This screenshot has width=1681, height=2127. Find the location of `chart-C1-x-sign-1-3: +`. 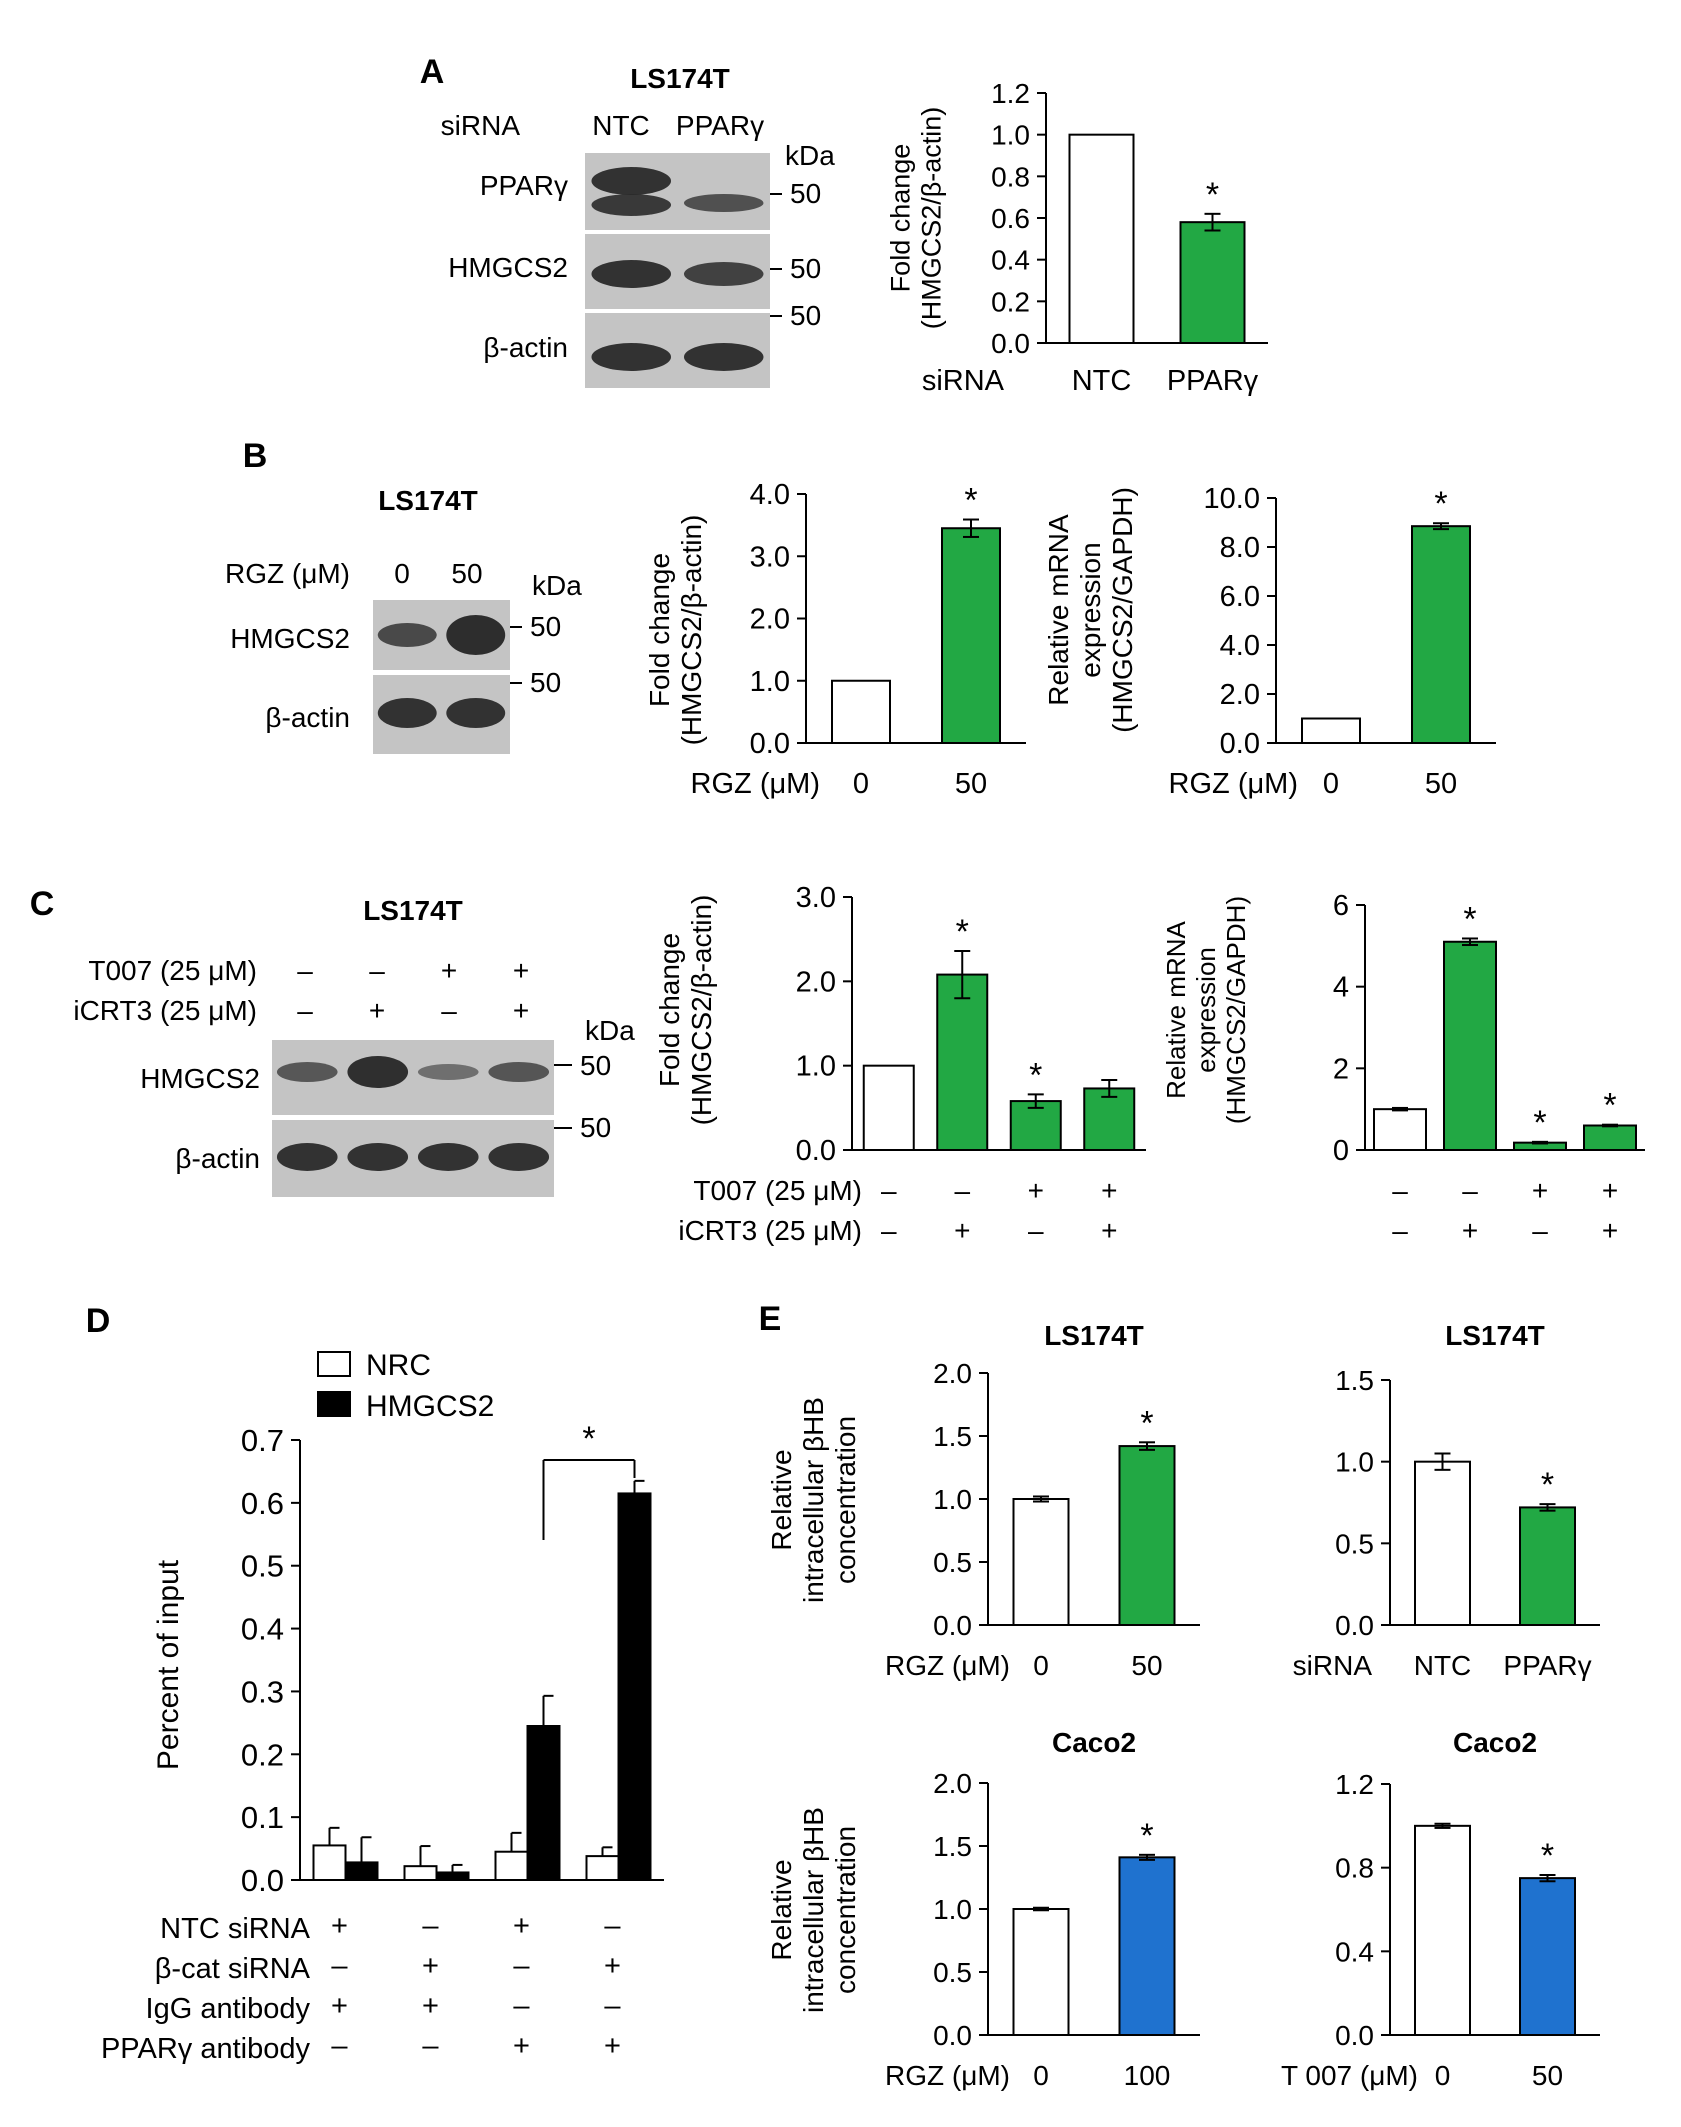

chart-C1-x-sign-1-3: + is located at coordinates (1109, 1230).